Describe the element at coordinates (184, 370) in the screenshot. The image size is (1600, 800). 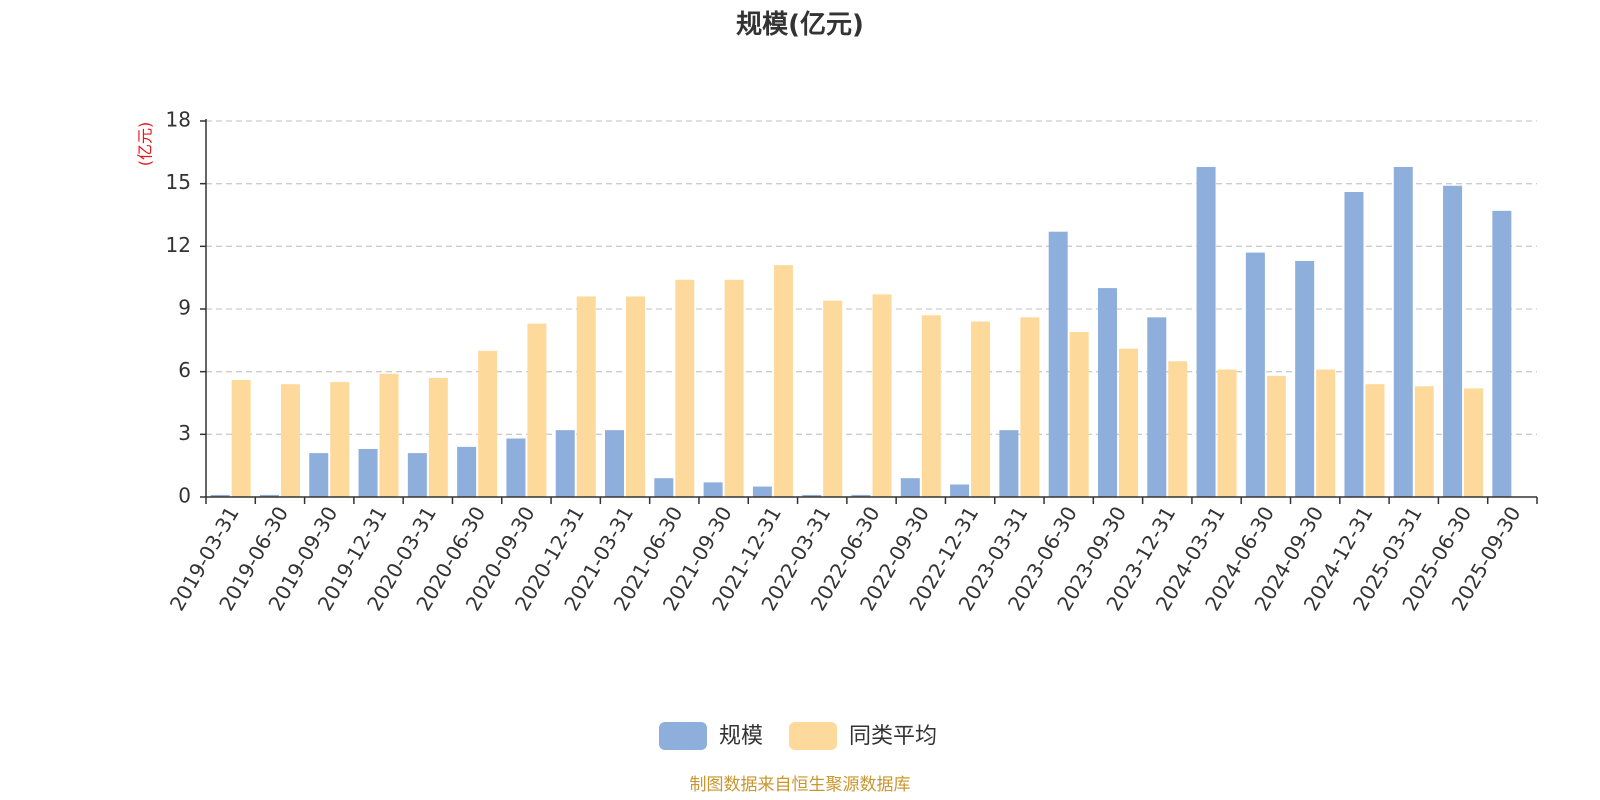
I see `y-tick-label: 6` at that location.